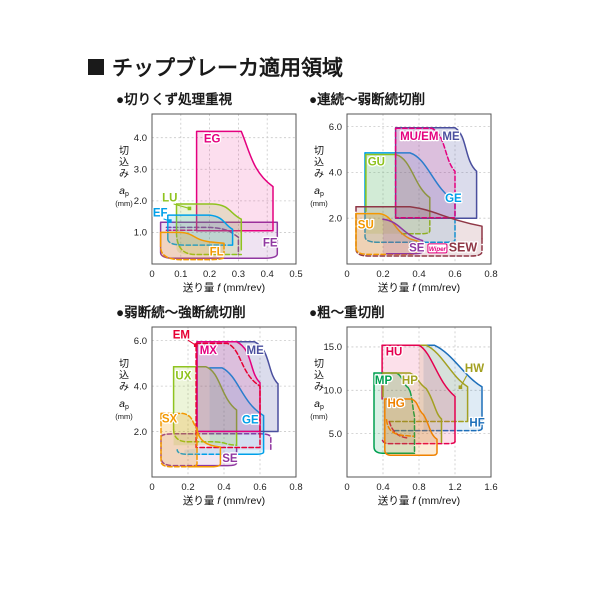  Describe the element at coordinates (212, 139) in the screenshot. I see `label-EG: EG` at that location.